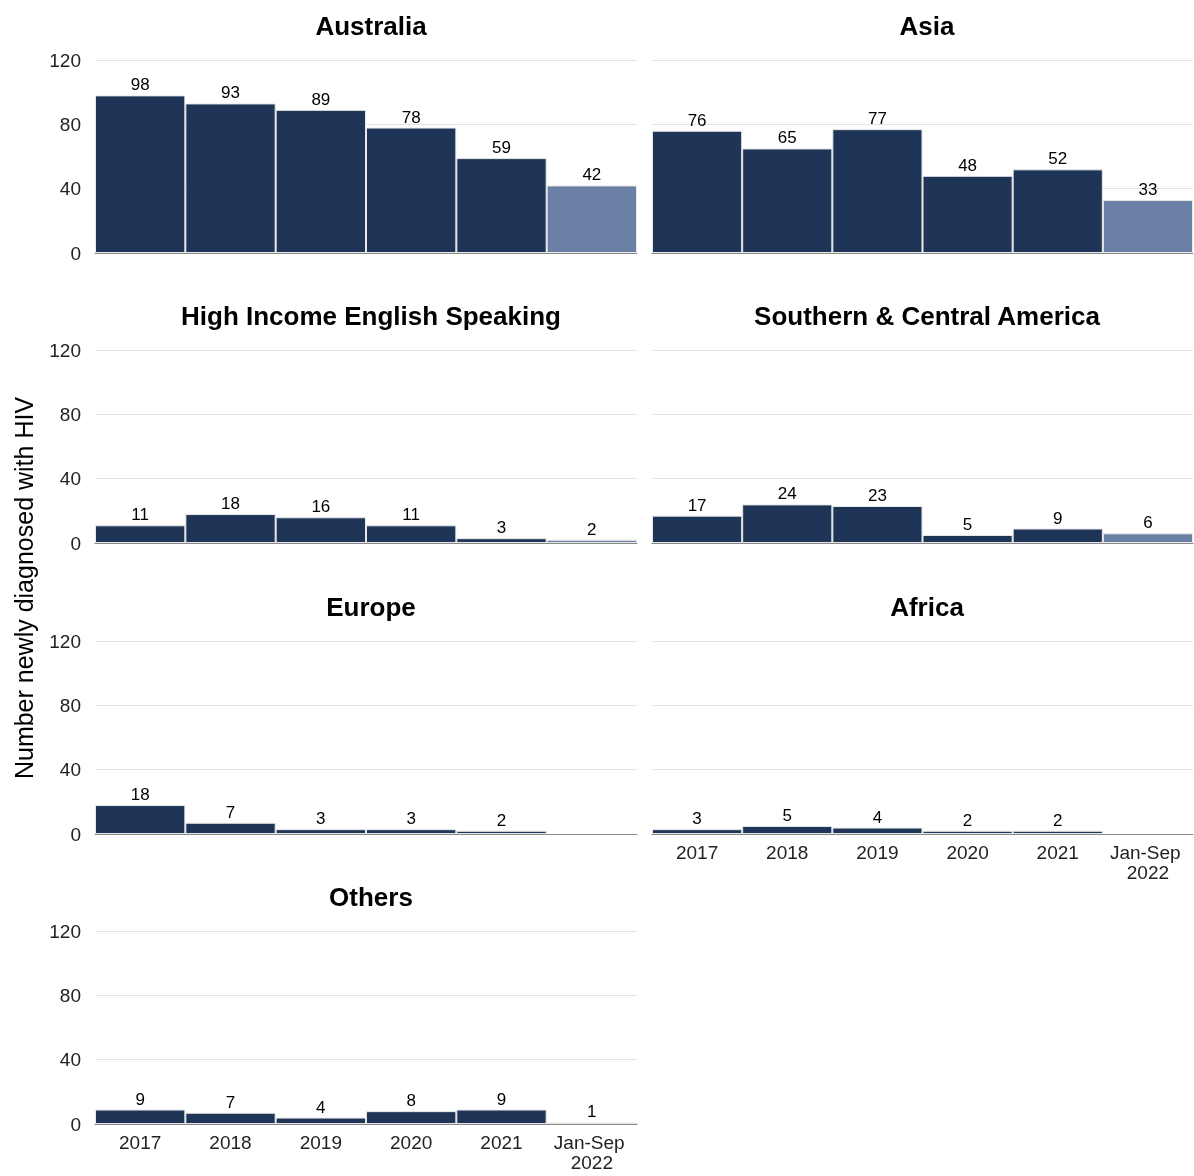  What do you see at coordinates (24, 588) in the screenshot?
I see `y-axis-title: Number newly diagnosed with HIV` at bounding box center [24, 588].